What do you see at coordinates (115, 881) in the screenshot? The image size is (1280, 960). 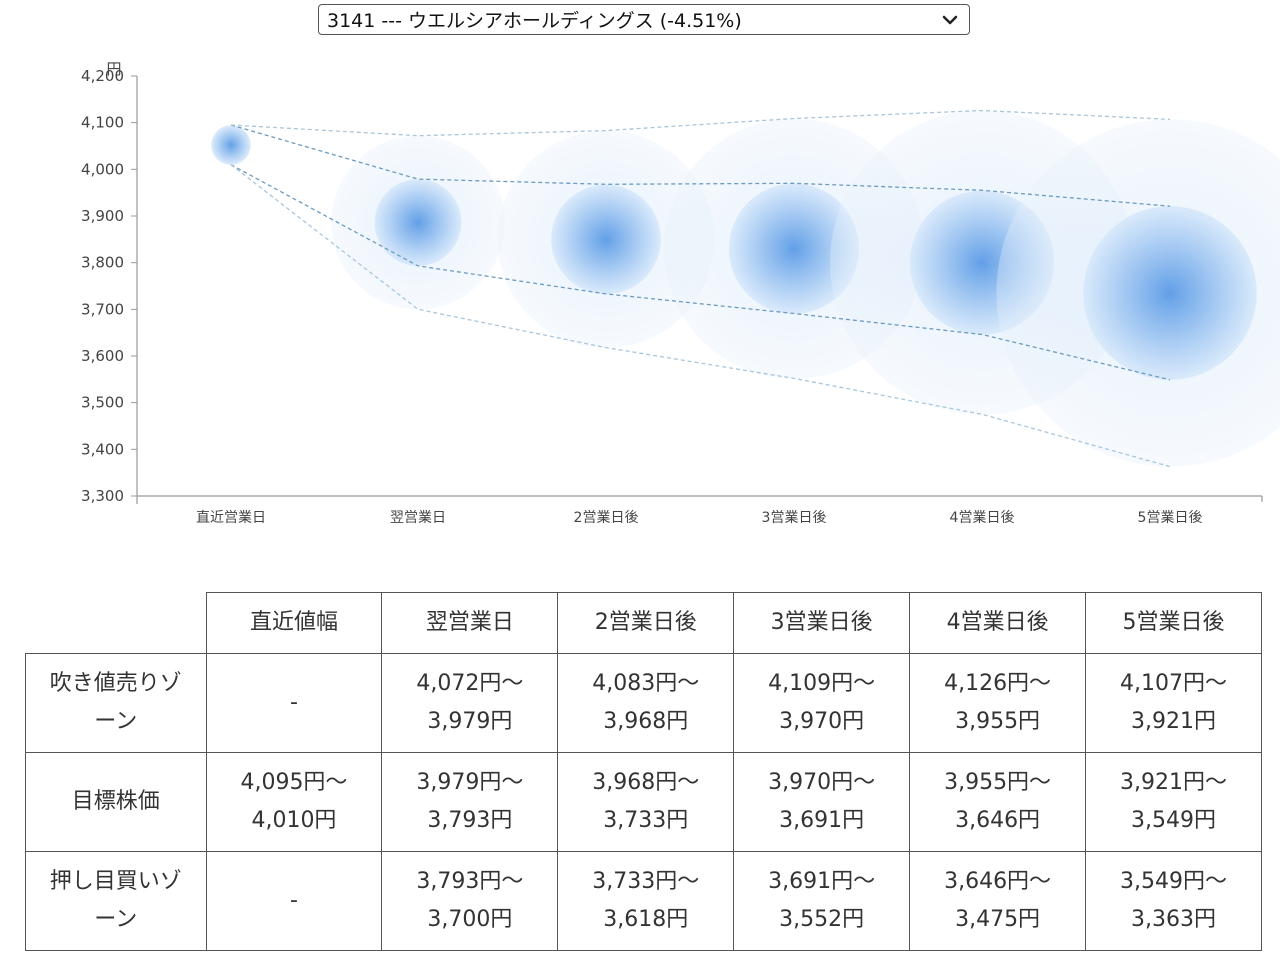 I see `row-label-line: 押し目買いゾ` at bounding box center [115, 881].